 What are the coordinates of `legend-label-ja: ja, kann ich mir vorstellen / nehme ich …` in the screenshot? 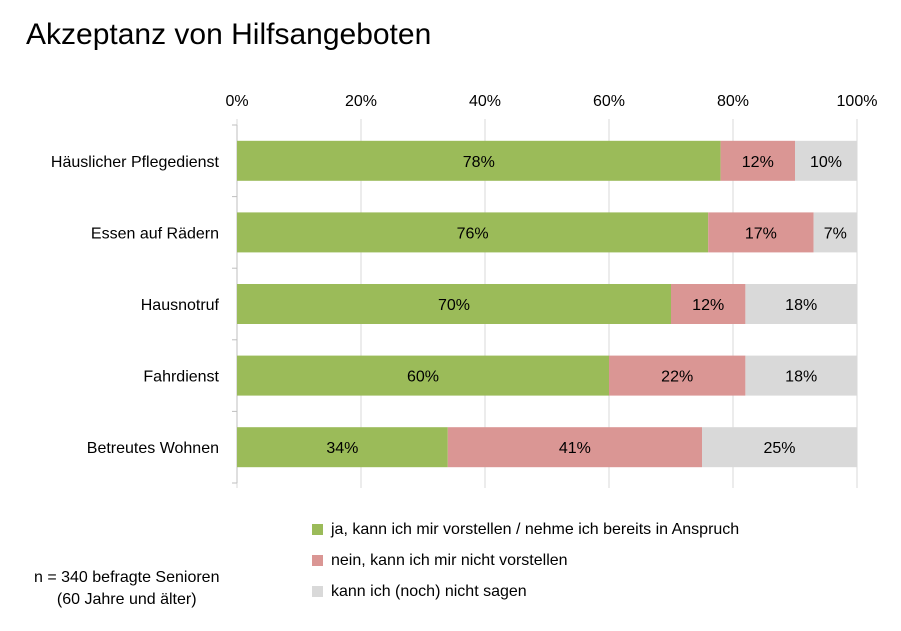 It's located at (535, 529).